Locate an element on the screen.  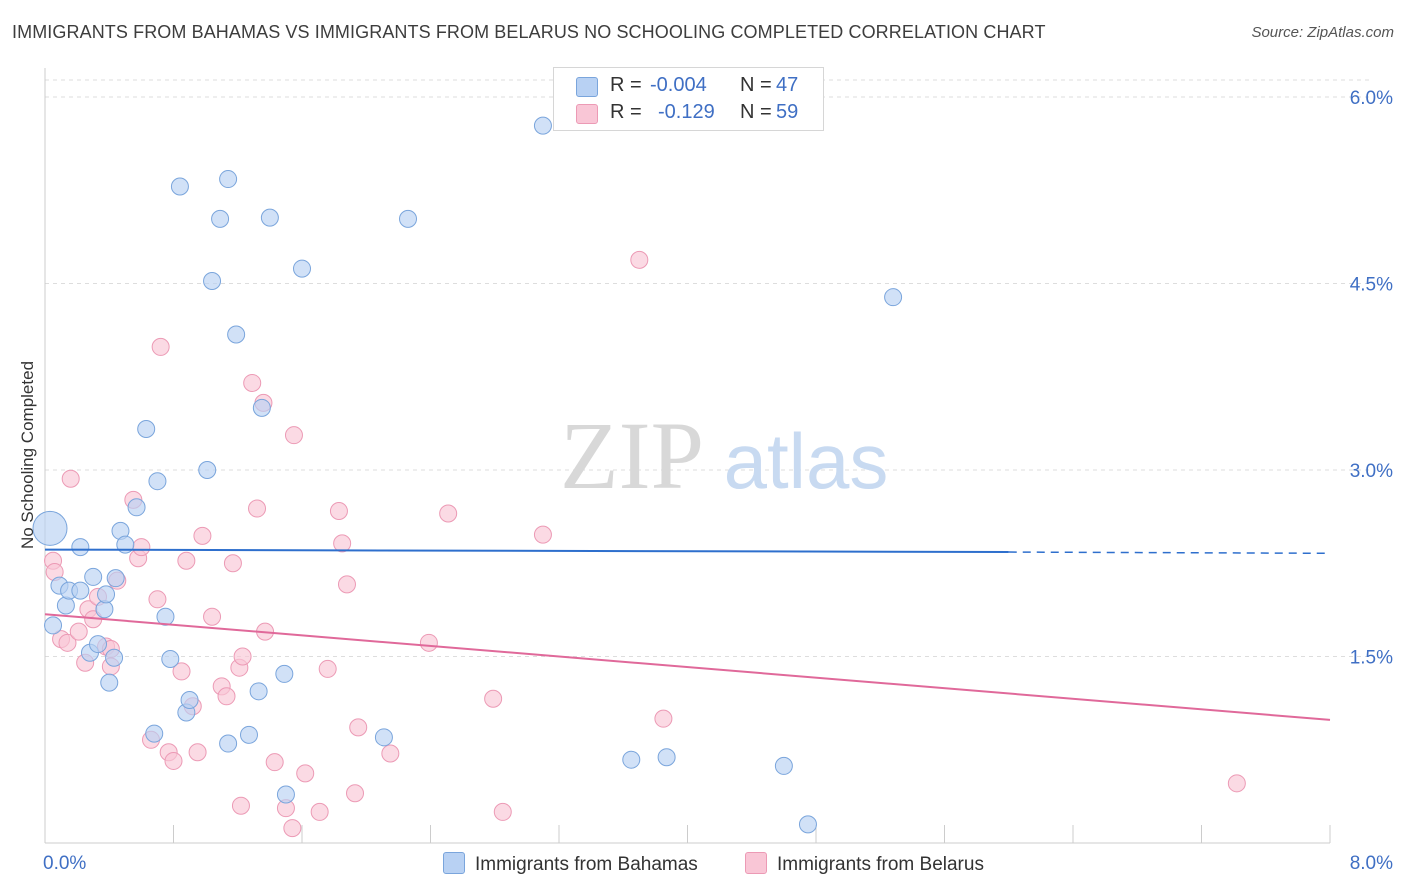
y-tick-label: 6.0% is located at coordinates (1371, 98).